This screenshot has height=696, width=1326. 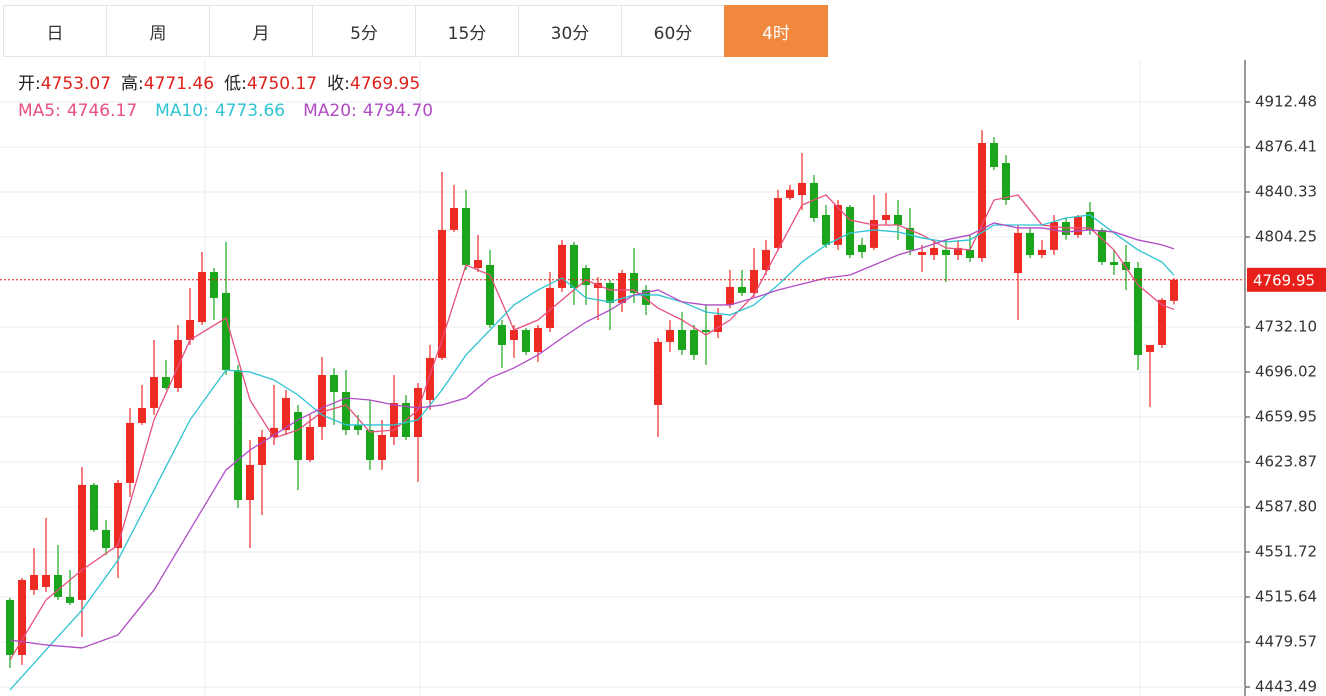 I want to click on y-tick-label: 4659.95, so click(x=1286, y=416).